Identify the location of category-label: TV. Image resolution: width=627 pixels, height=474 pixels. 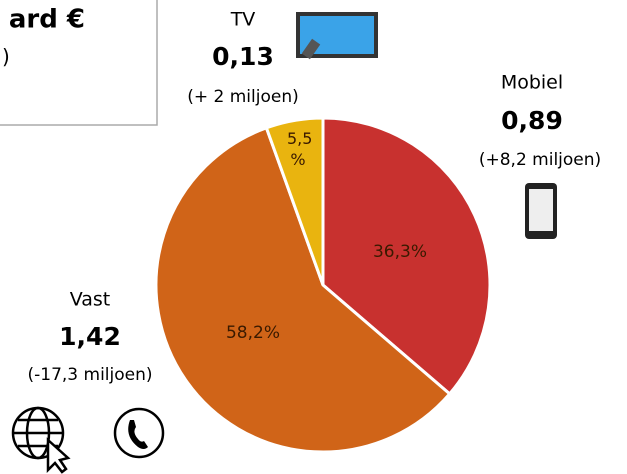
(243, 20).